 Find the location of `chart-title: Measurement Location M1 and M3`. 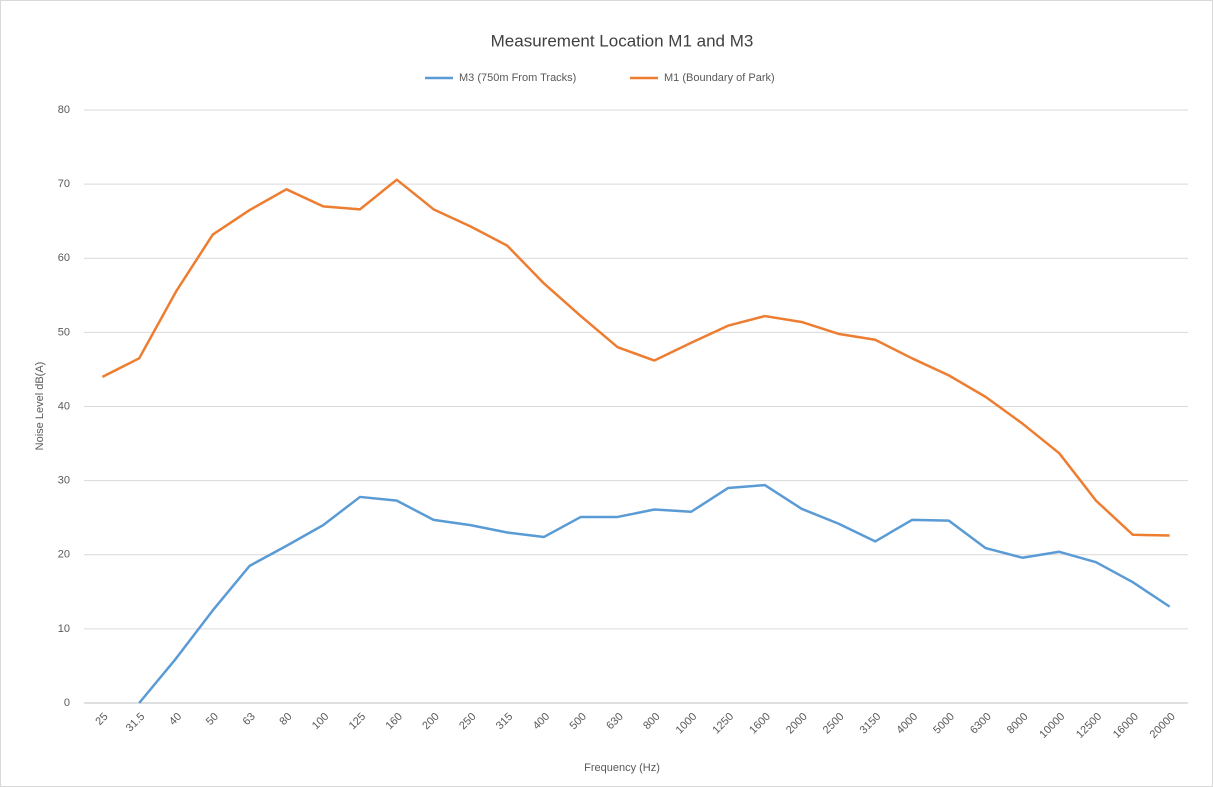

chart-title: Measurement Location M1 and M3 is located at coordinates (622, 40).